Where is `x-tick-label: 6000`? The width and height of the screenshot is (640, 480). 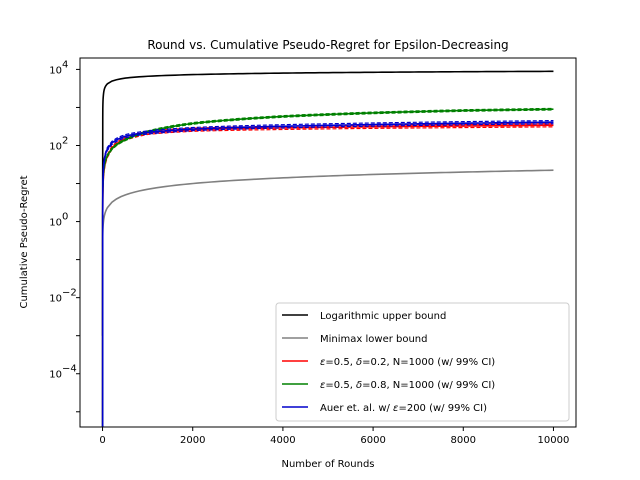
x-tick-label: 6000 is located at coordinates (372, 440).